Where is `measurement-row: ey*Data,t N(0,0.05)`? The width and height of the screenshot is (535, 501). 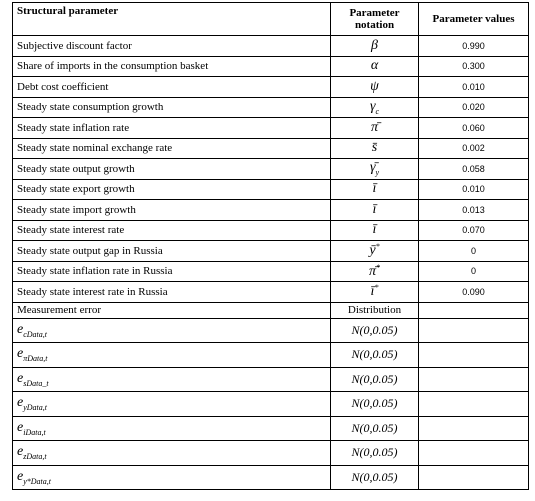
measurement-row: ey*Data,t N(0,0.05) is located at coordinates (270, 477).